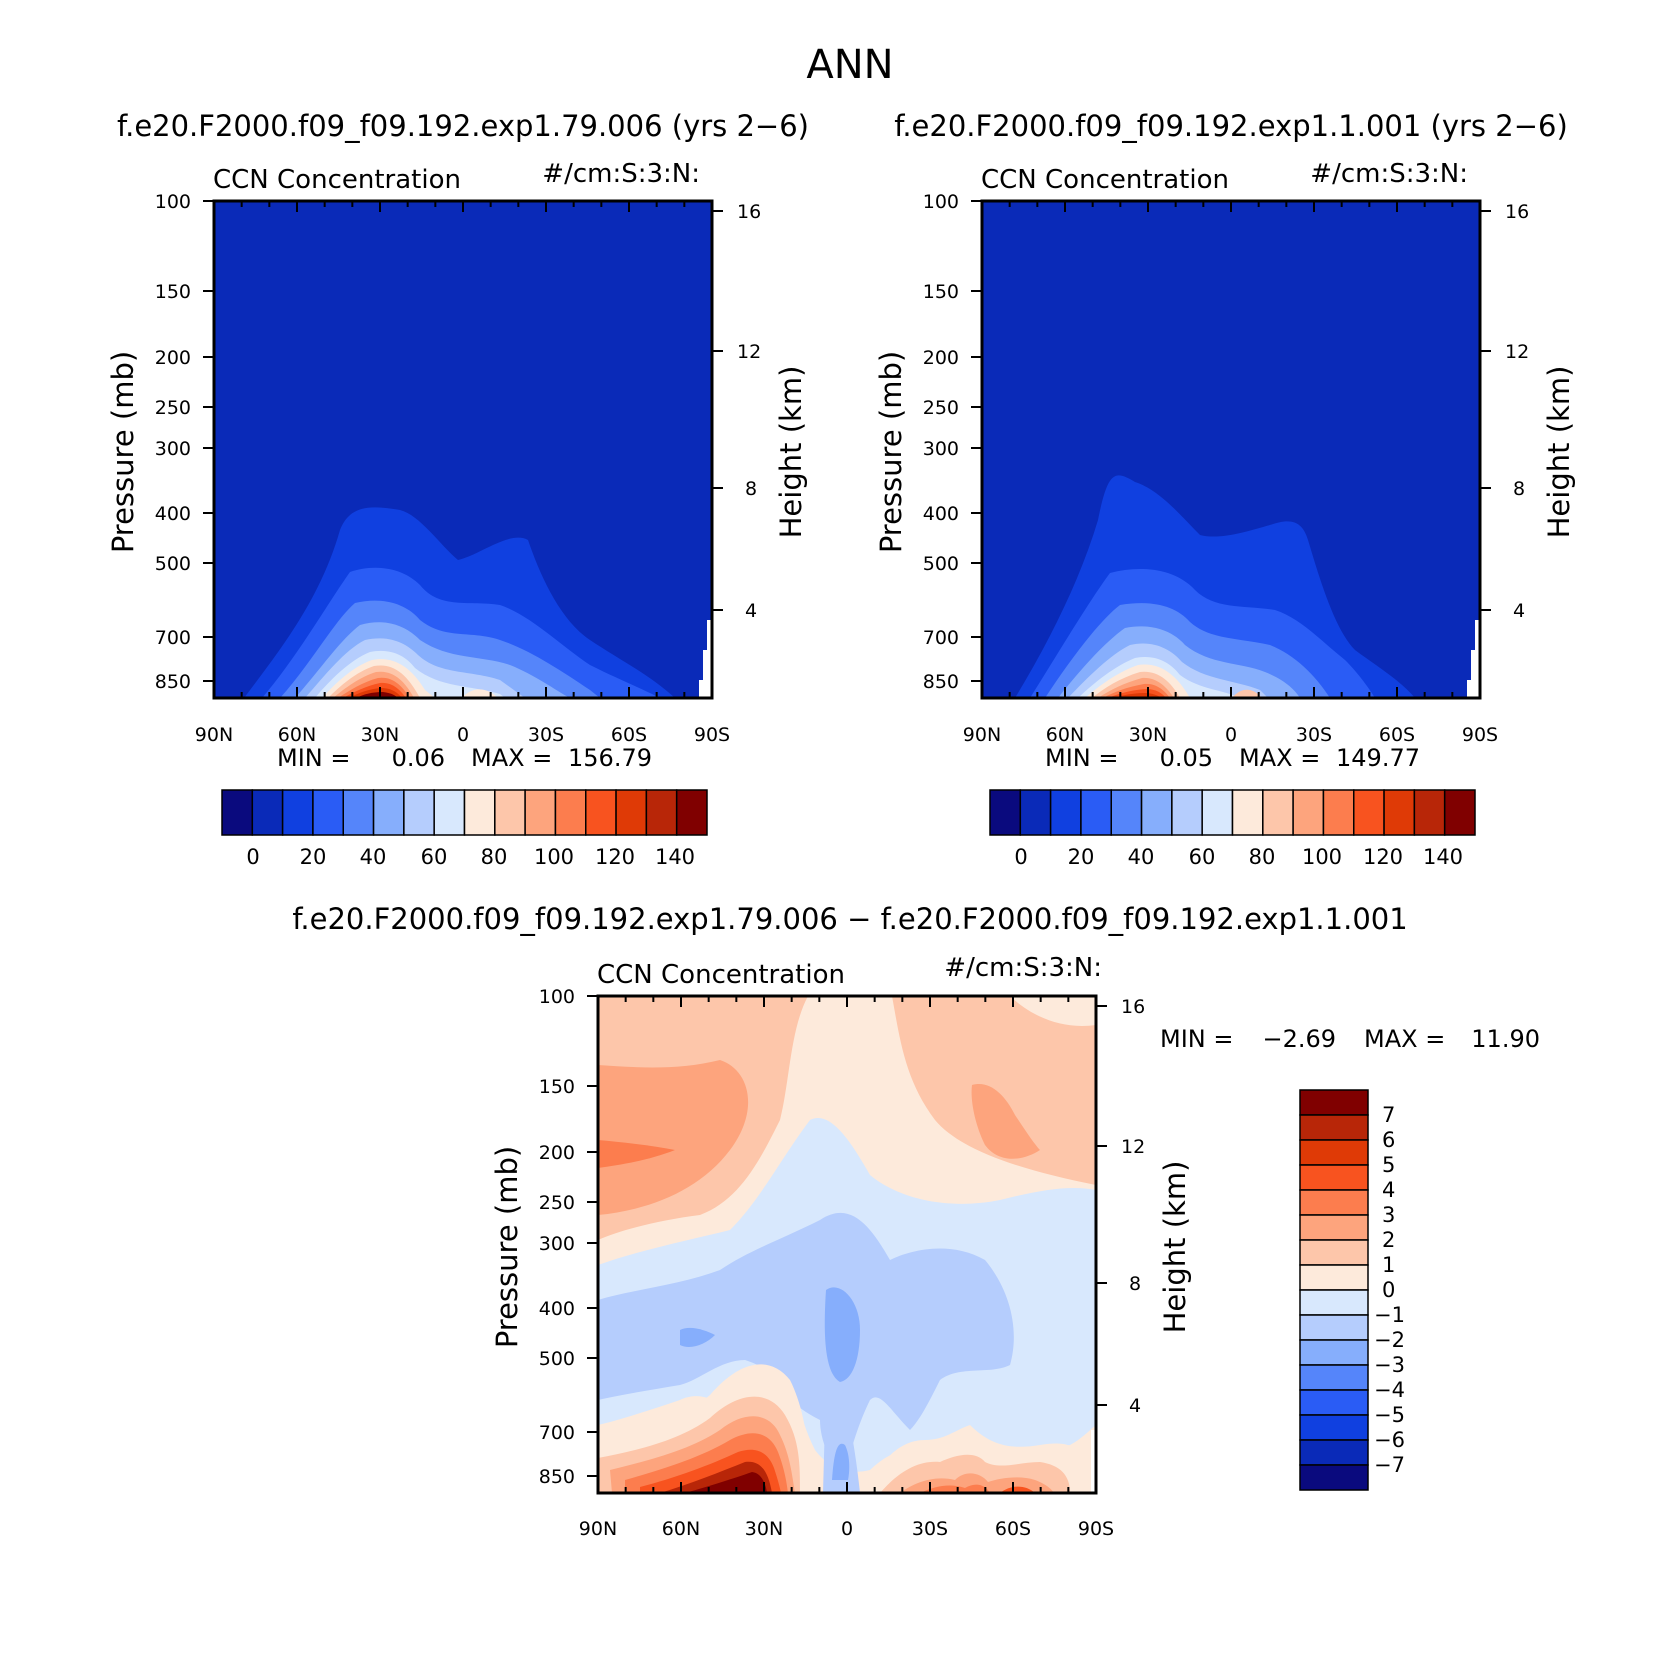 The image size is (1674, 1672). What do you see at coordinates (1389, 1465) in the screenshot?
I see `panel-c-colorbar-label: −7` at bounding box center [1389, 1465].